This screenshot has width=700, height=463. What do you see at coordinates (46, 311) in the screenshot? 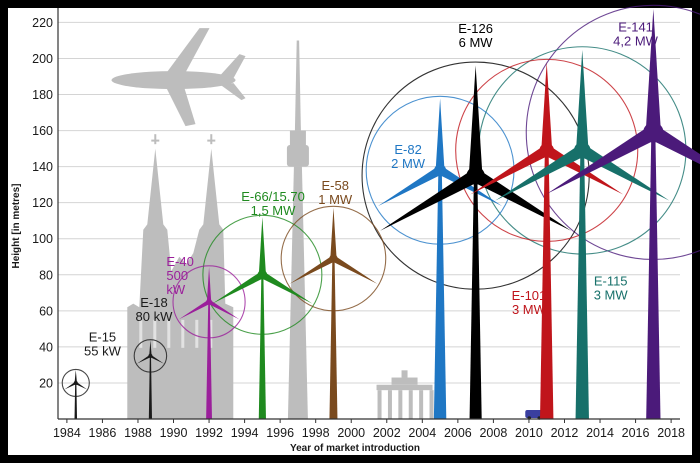
I see `y-tick-label: 60` at bounding box center [46, 311].